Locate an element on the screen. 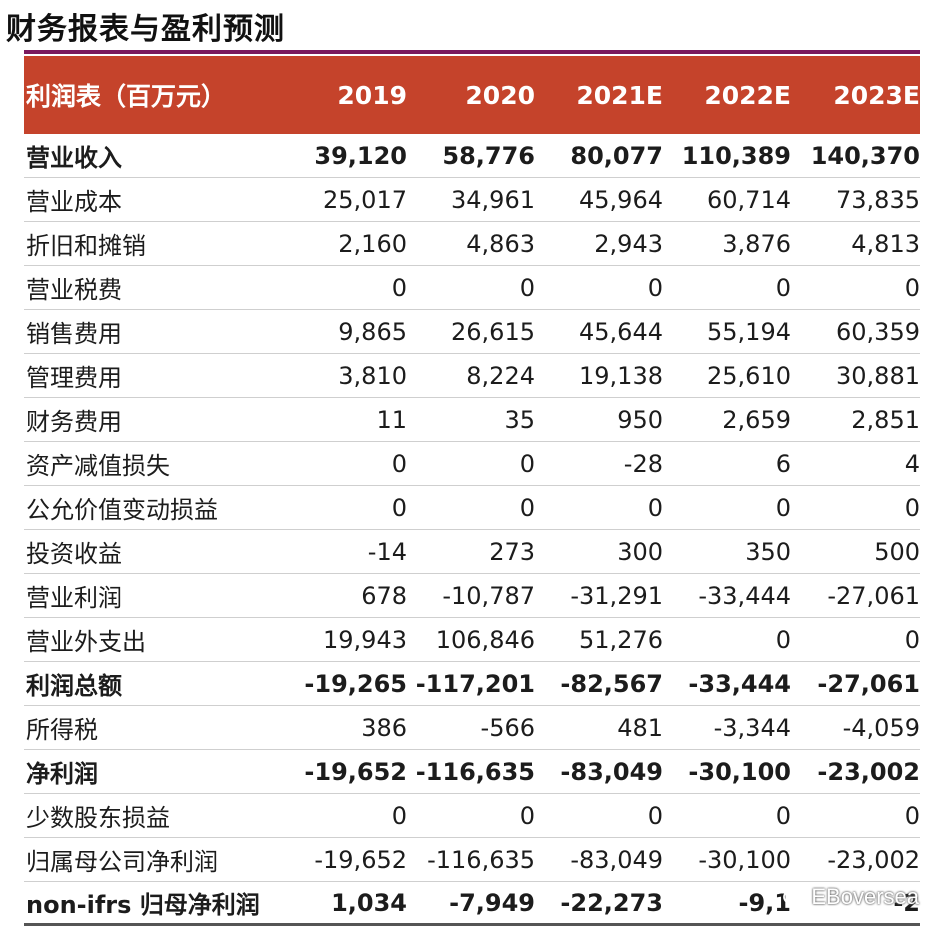 The width and height of the screenshot is (927, 935). row-value: -19,265 is located at coordinates (355, 683).